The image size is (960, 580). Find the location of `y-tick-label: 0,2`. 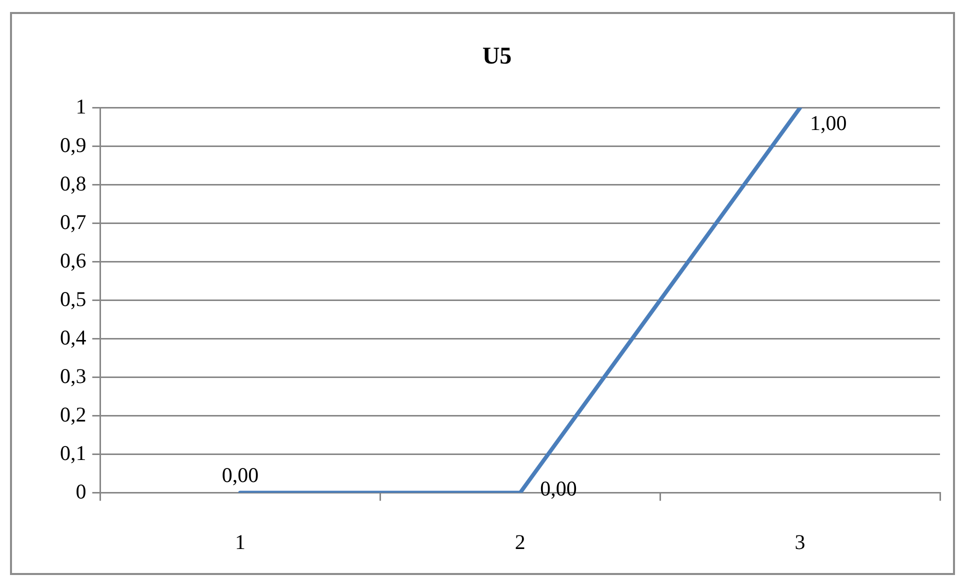

y-tick-label: 0,2 is located at coordinates (73, 414).